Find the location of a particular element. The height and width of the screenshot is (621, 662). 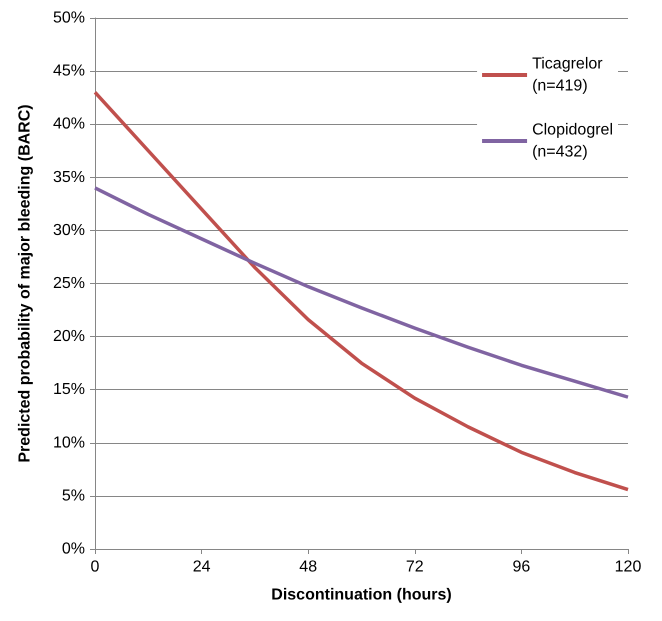

legend-label: Clopidogrel (n=432) is located at coordinates (572, 141).